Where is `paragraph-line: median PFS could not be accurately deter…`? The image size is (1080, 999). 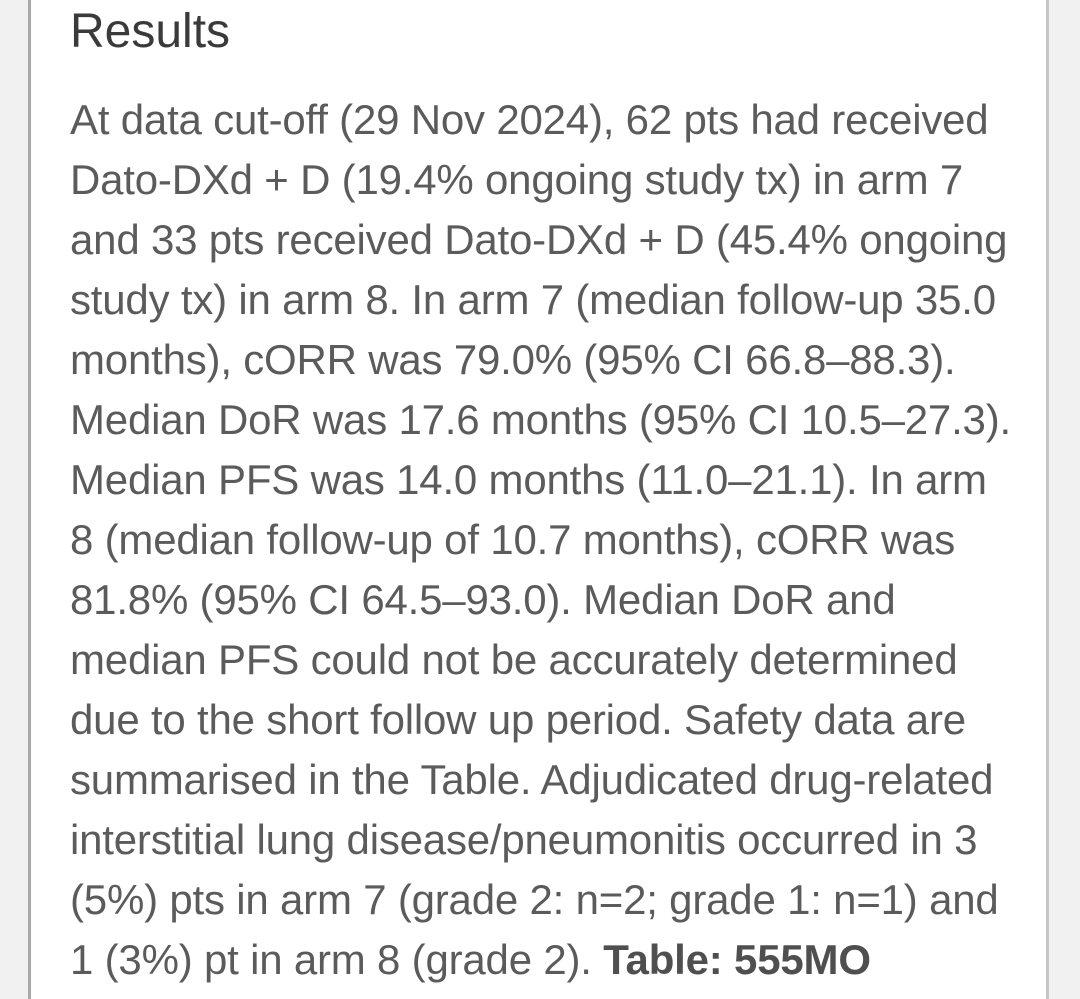 paragraph-line: median PFS could not be accurately deter… is located at coordinates (514, 659).